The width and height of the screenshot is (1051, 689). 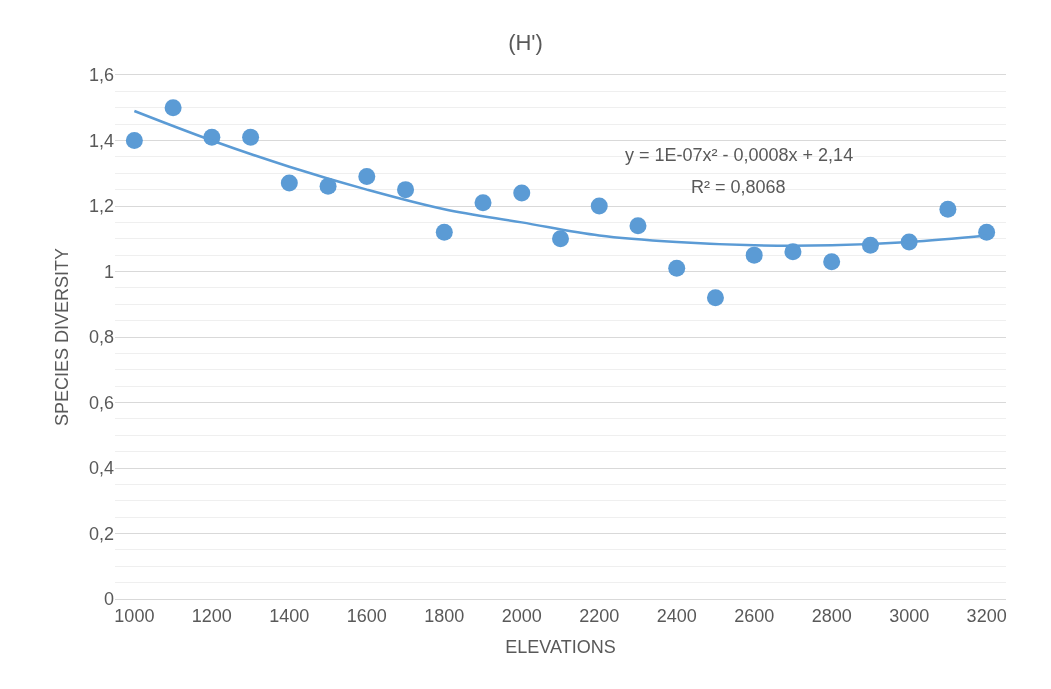 What do you see at coordinates (101, 402) in the screenshot?
I see `y-tick-label: 0,6` at bounding box center [101, 402].